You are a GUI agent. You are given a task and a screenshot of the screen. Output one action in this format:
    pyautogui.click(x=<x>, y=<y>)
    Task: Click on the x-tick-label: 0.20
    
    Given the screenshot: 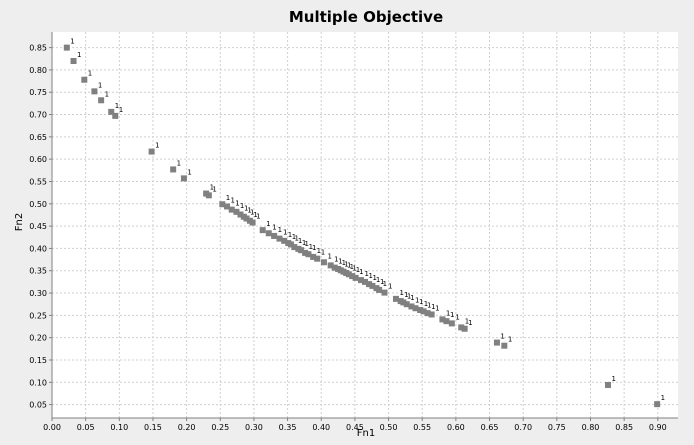 What is the action you would take?
    pyautogui.click(x=187, y=427)
    